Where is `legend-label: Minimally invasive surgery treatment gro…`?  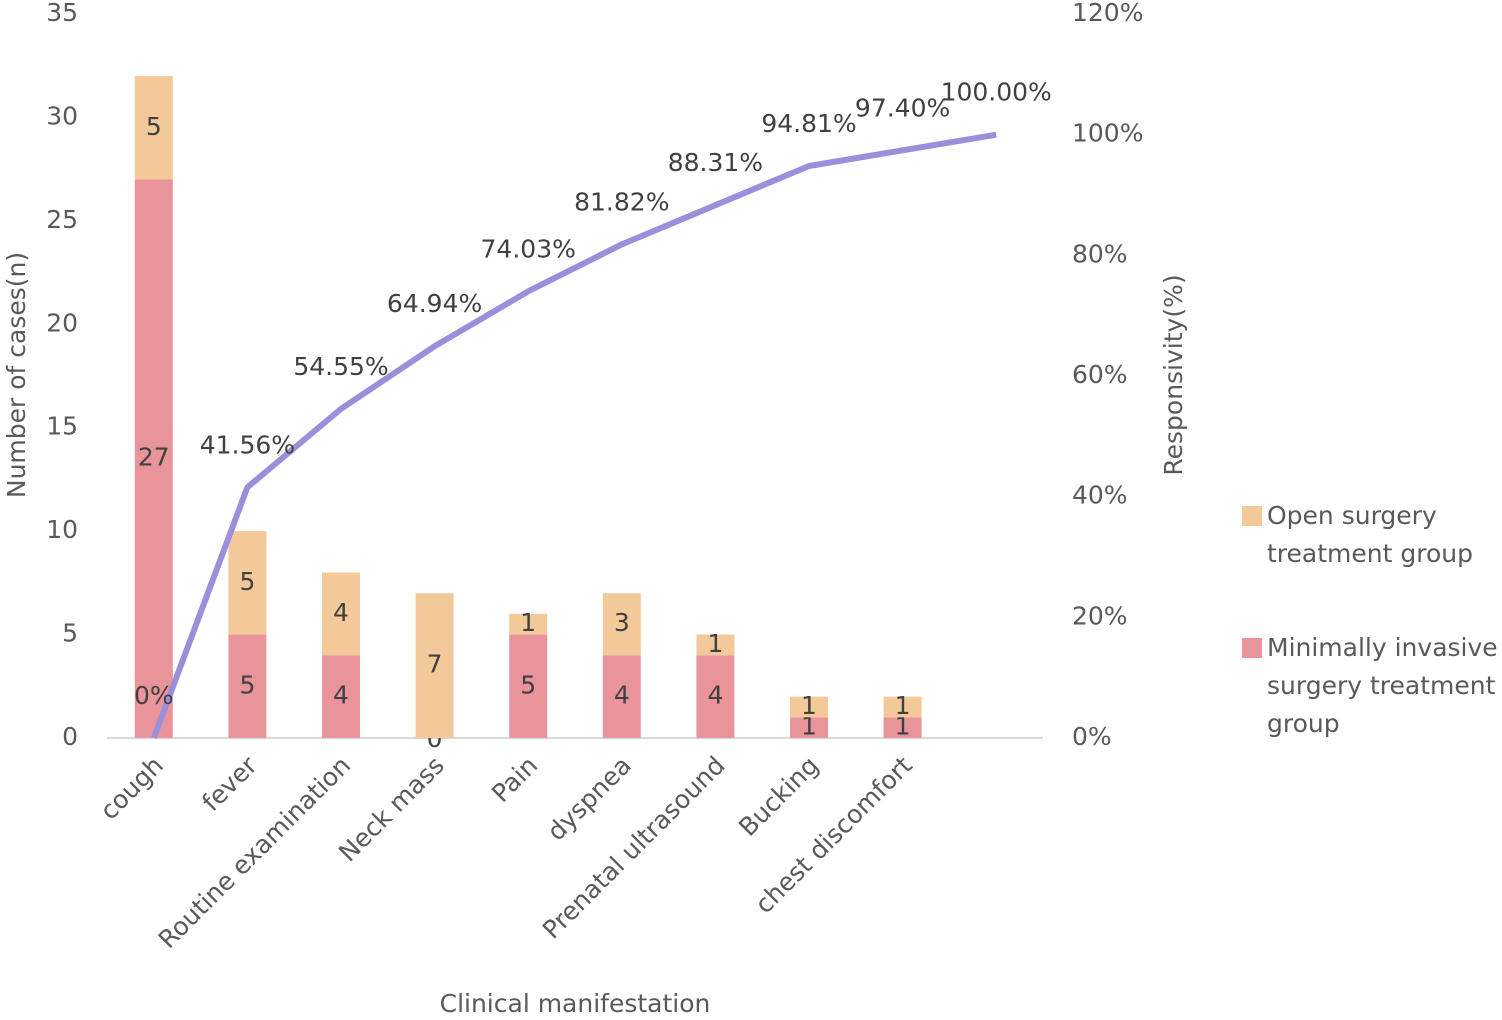
legend-label: Minimally invasive surgery treatment gro… is located at coordinates (1382, 685).